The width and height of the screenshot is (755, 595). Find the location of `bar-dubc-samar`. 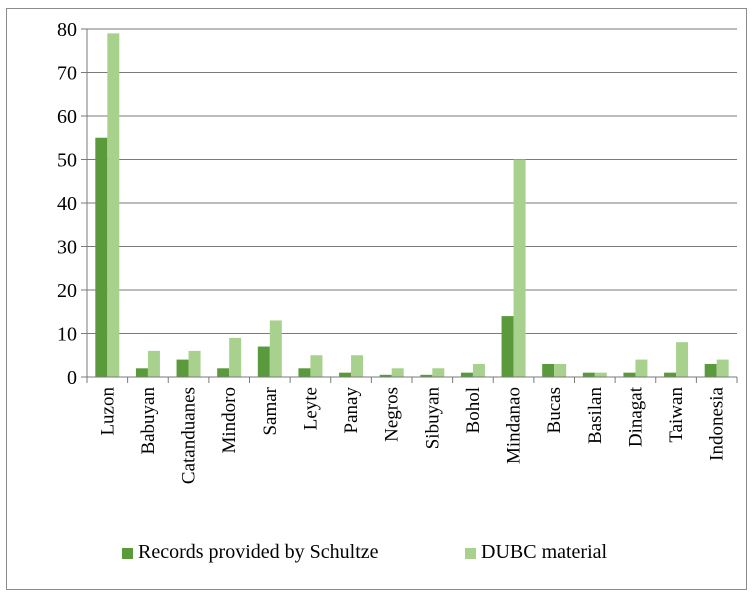

bar-dubc-samar is located at coordinates (275, 348).